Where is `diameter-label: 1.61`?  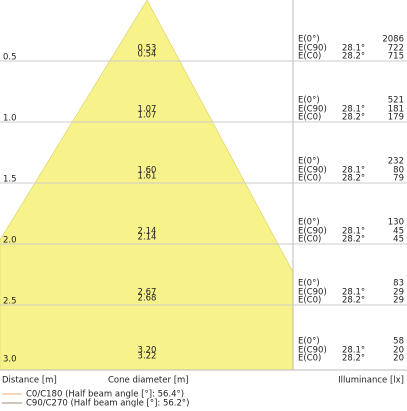
diameter-label: 1.61 is located at coordinates (147, 177).